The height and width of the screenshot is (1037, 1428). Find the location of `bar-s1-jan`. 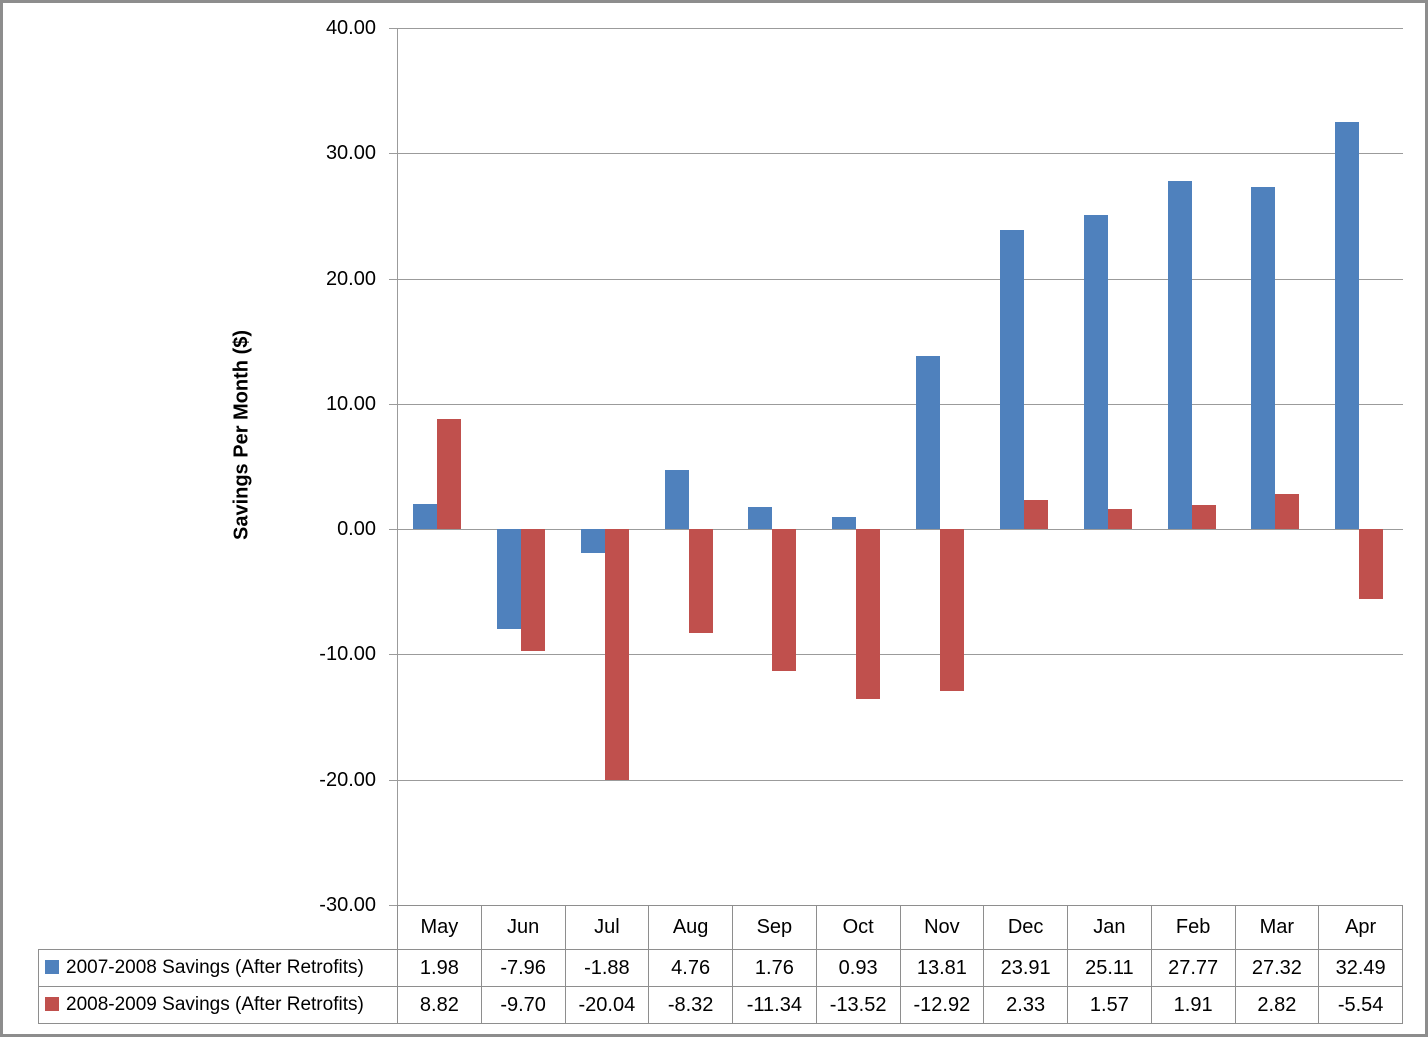

bar-s1-jan is located at coordinates (1095, 372).